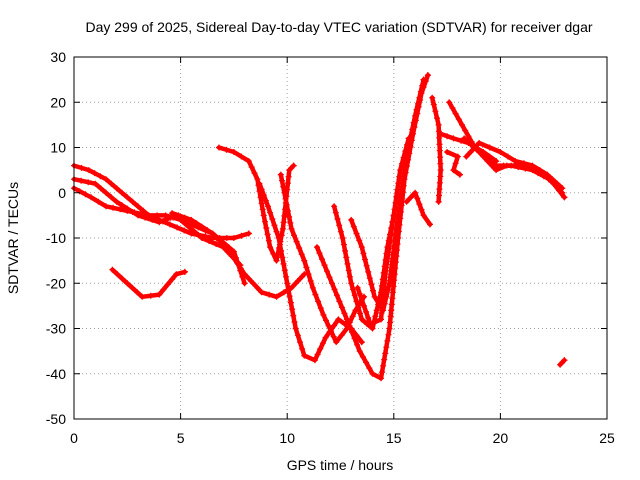 This screenshot has height=480, width=640. Describe the element at coordinates (62, 193) in the screenshot. I see `y-tick-label: 0` at that location.